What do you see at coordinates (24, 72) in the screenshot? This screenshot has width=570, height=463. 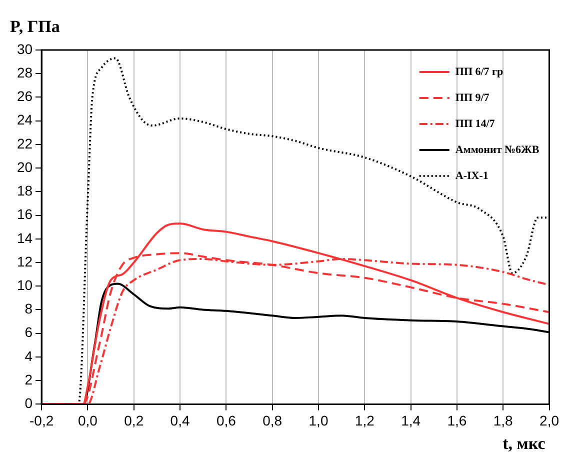 I see `y-tick-label: 28` at bounding box center [24, 72].